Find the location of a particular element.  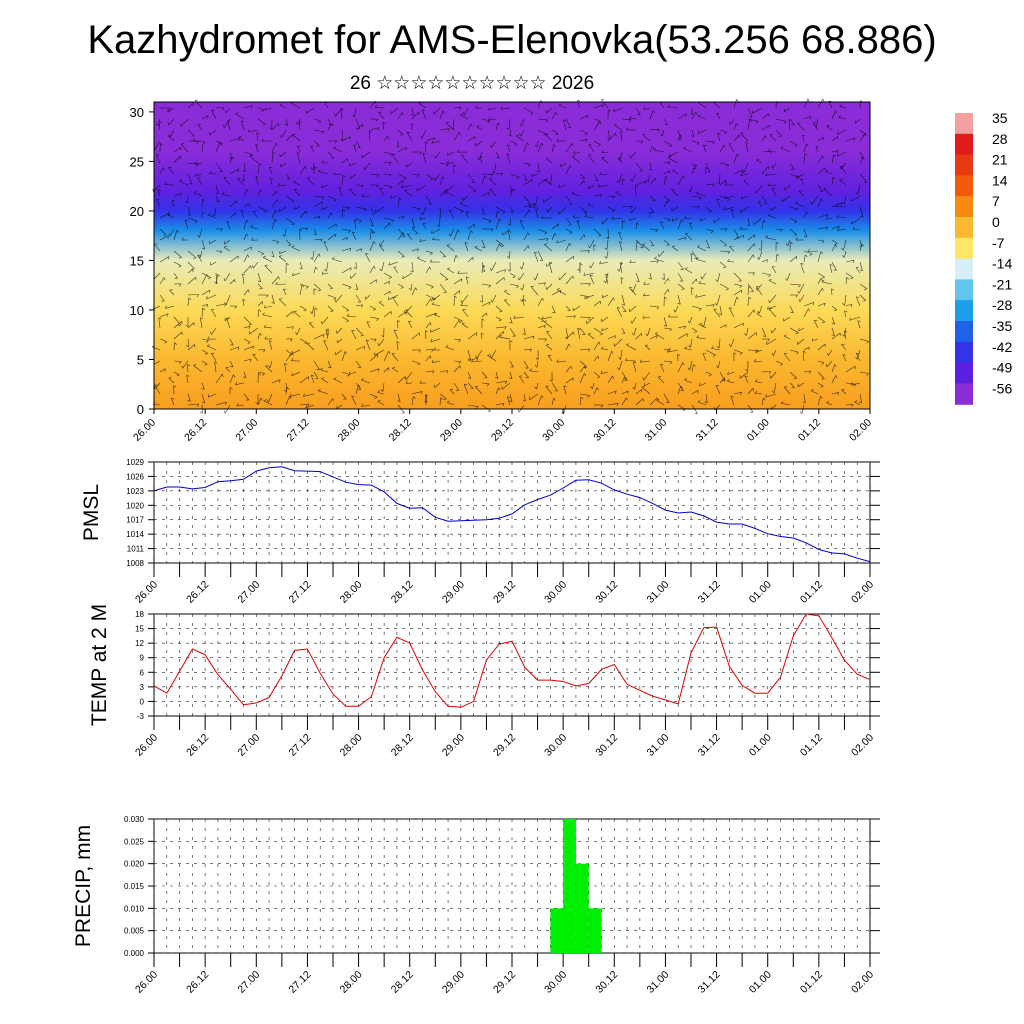

section-x-label: 02.00 is located at coordinates (860, 430).